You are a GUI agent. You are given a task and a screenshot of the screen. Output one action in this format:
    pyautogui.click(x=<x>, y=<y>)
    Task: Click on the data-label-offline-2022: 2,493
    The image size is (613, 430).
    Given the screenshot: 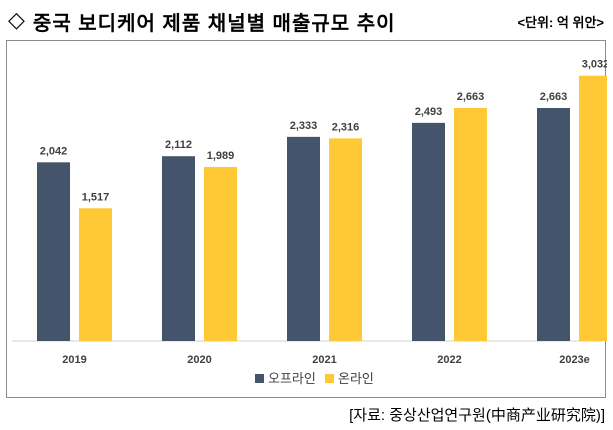 What is the action you would take?
    pyautogui.click(x=429, y=112)
    